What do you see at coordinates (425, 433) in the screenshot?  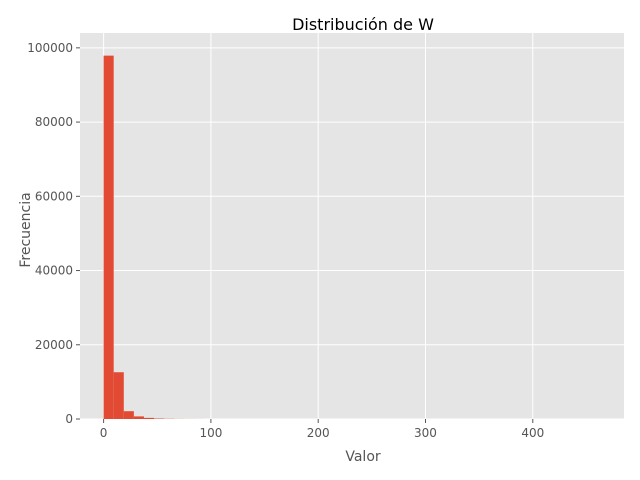 I see `x-tick-label: 300` at bounding box center [425, 433].